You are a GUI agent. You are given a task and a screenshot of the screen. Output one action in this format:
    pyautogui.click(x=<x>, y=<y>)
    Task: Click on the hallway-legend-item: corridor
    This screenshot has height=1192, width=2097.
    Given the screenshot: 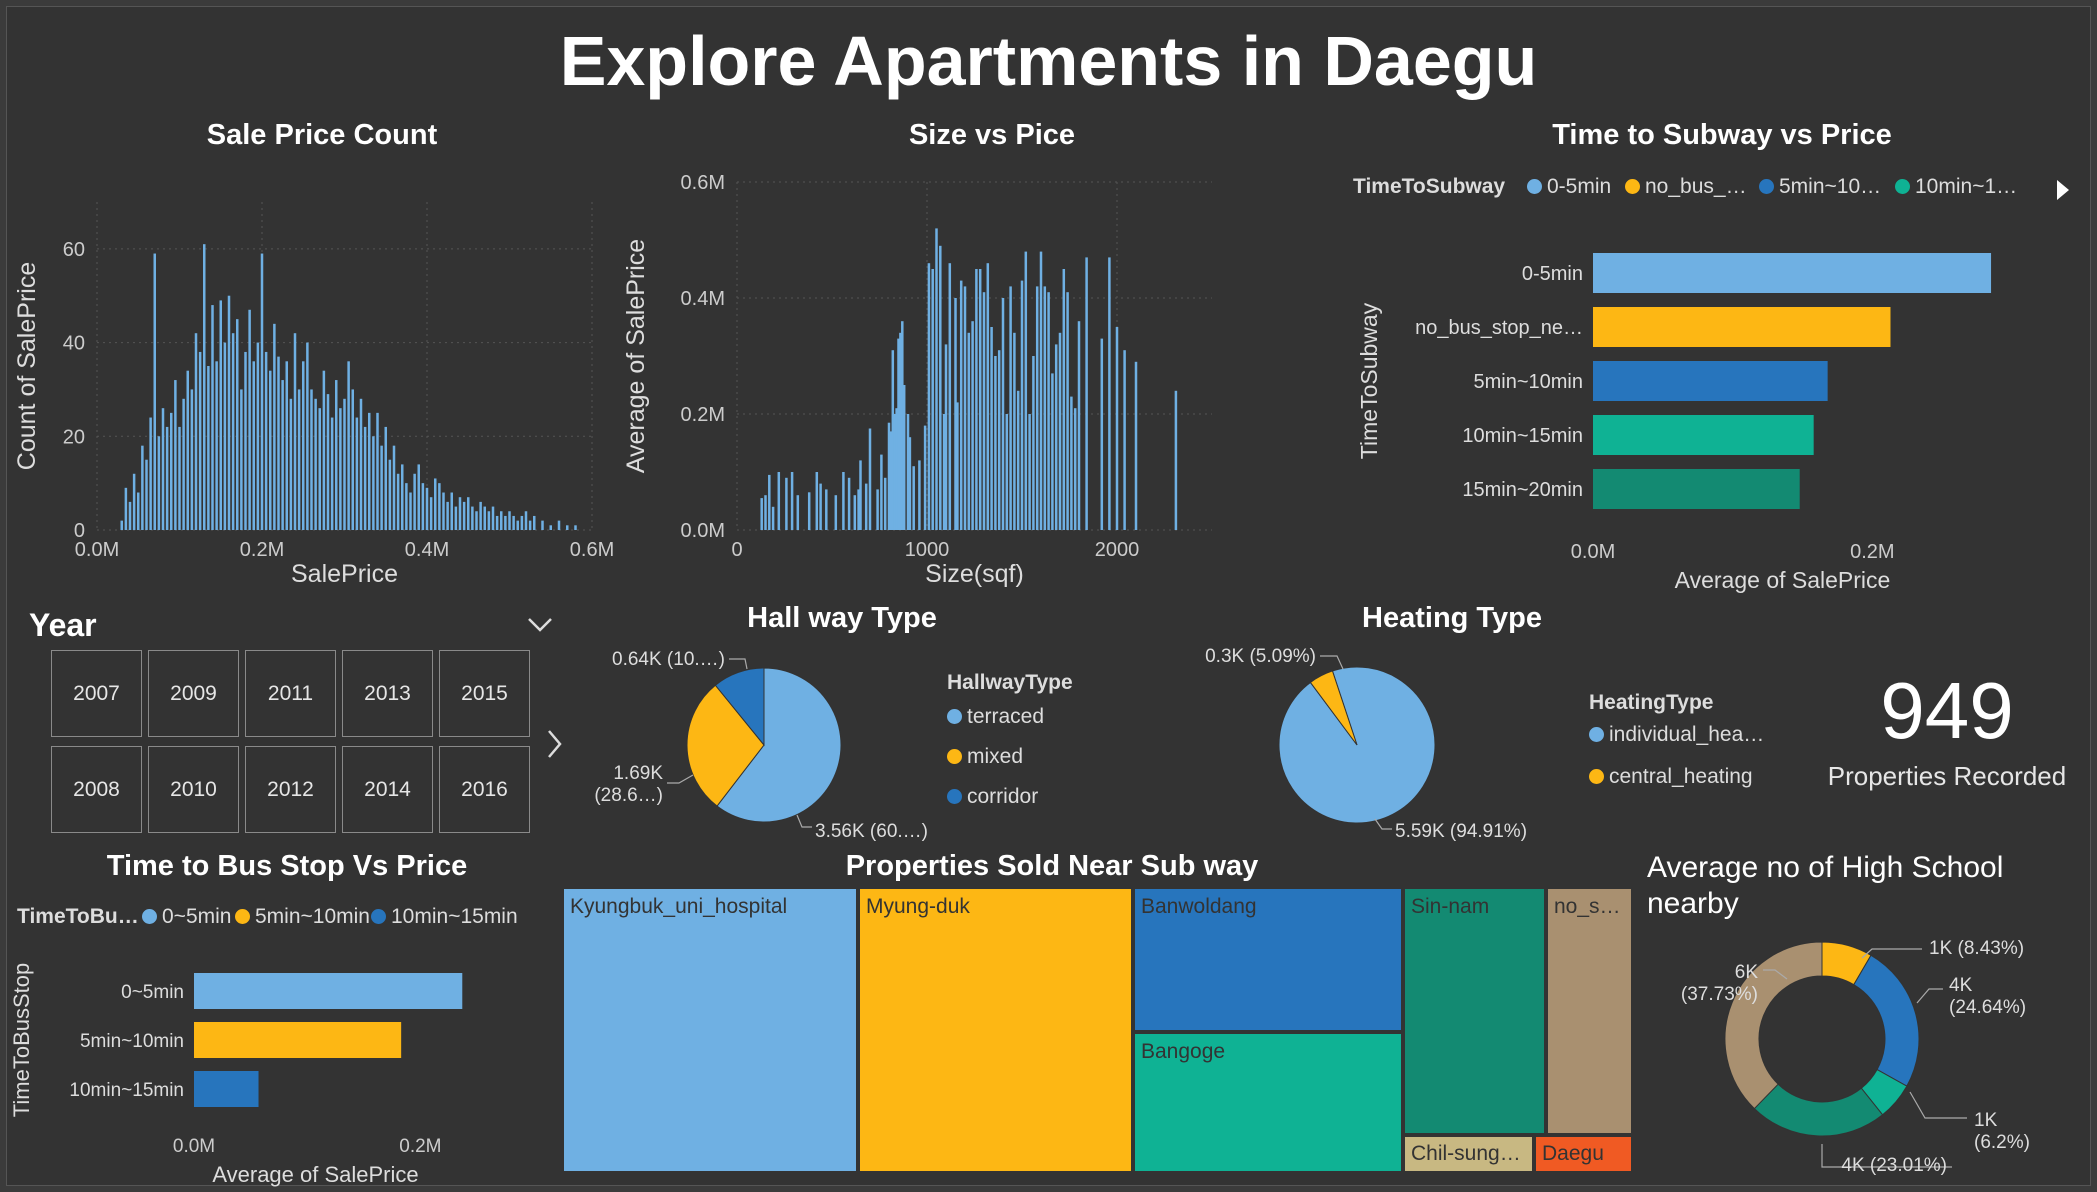 What is the action you would take?
    pyautogui.click(x=992, y=797)
    